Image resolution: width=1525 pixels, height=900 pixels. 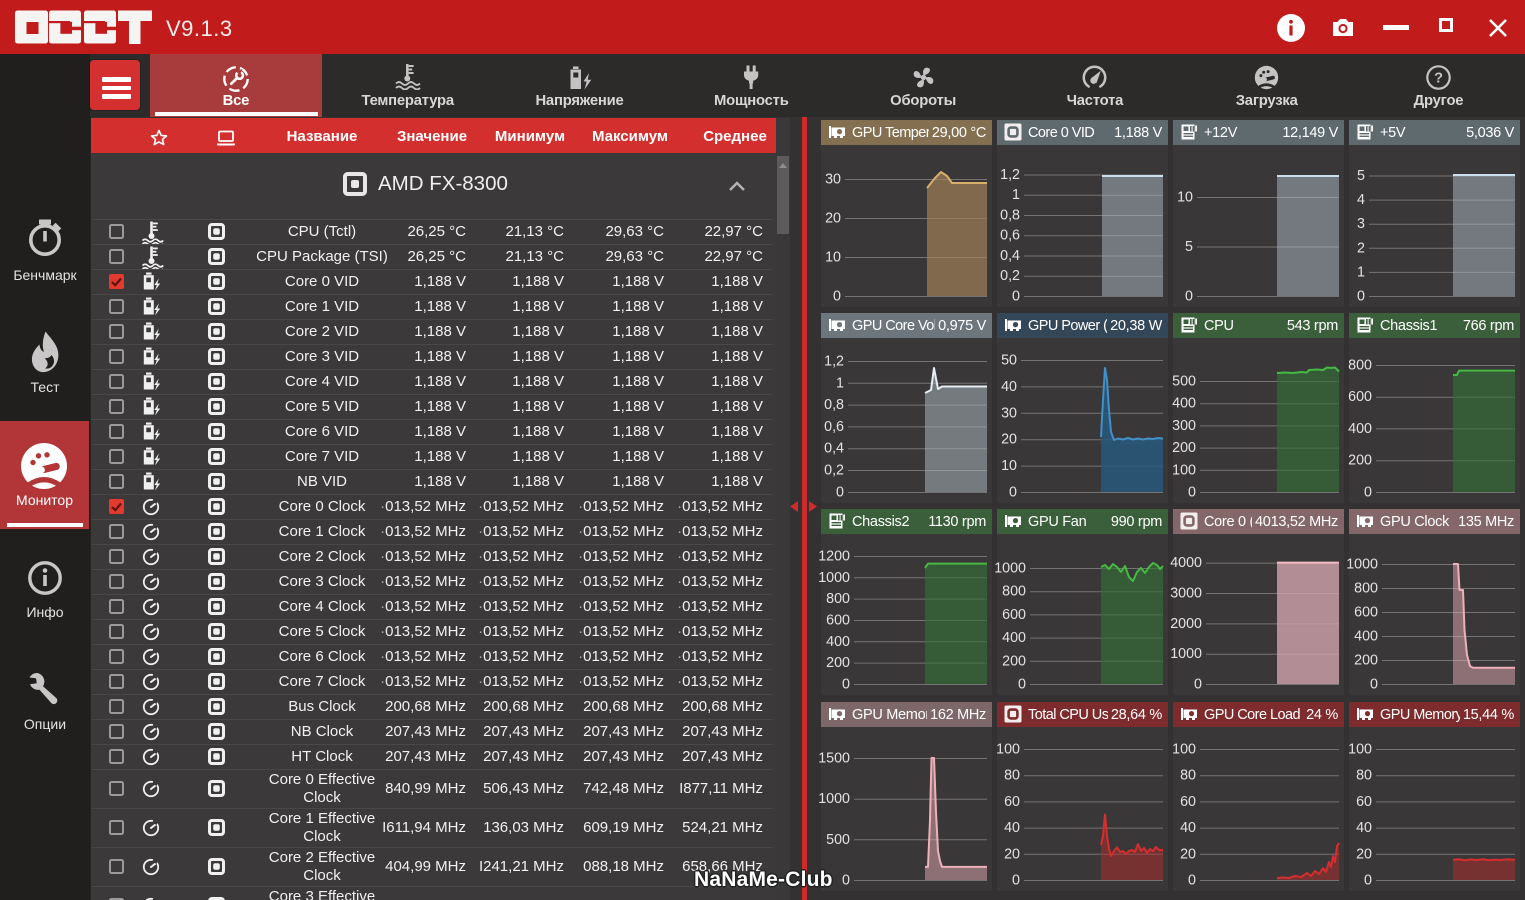 I want to click on svg-text: 1500, so click(x=834, y=759).